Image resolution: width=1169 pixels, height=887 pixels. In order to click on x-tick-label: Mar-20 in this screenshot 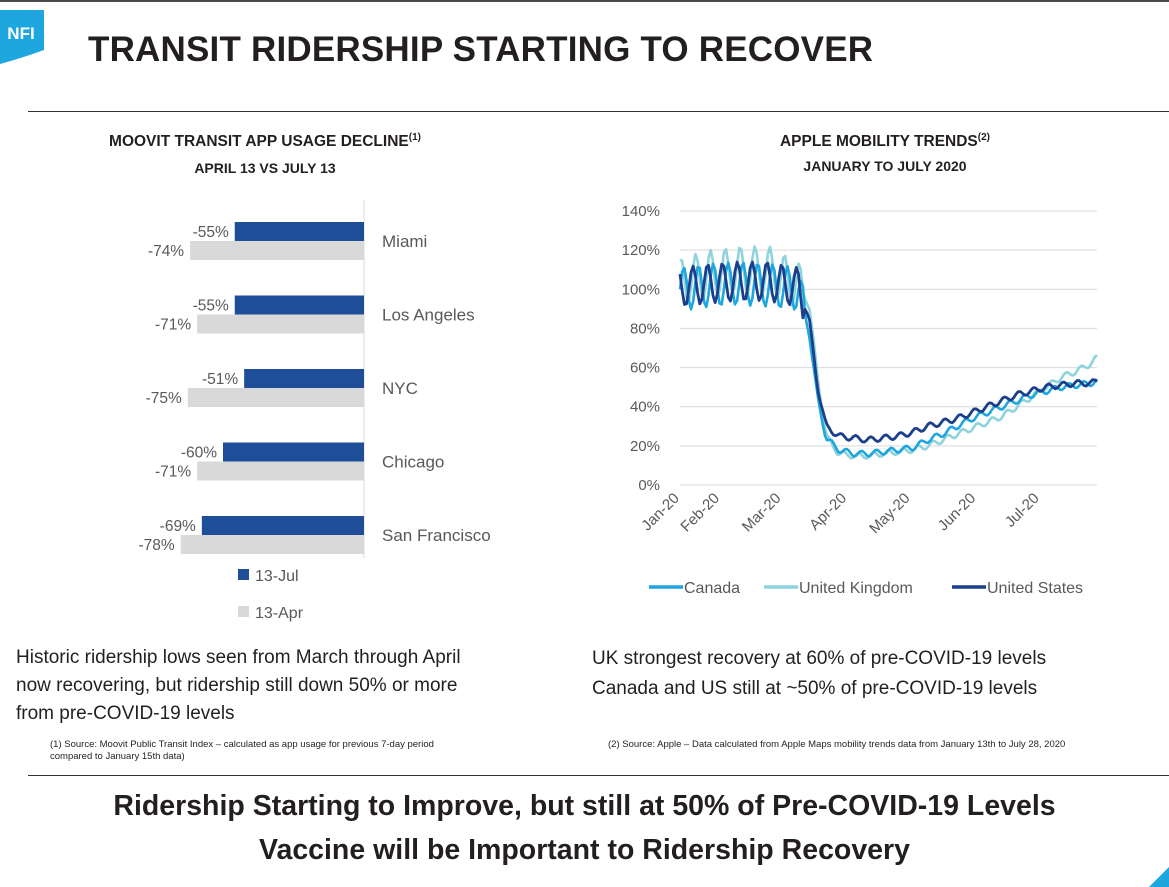, I will do `click(762, 513)`.